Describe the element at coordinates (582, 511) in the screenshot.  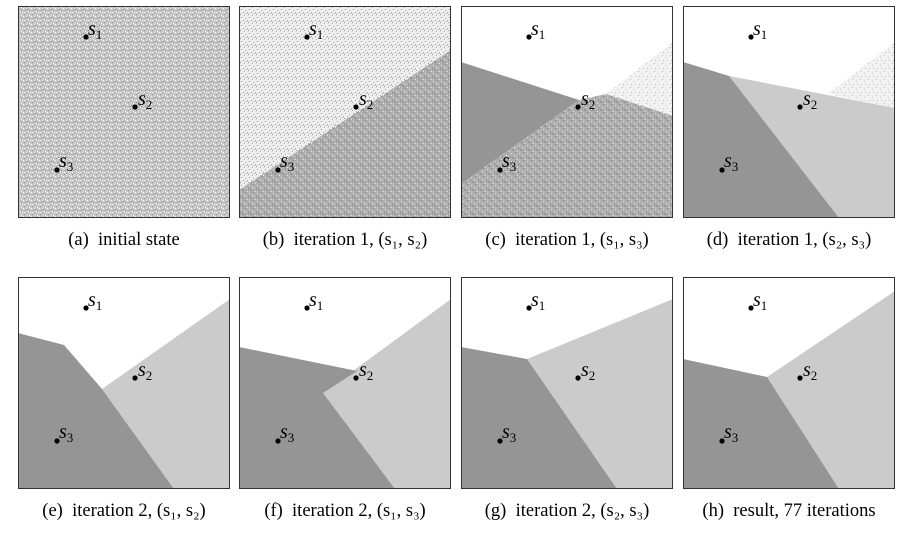
I see `caption-g-text: iteration 2, (s₂, s₃)` at that location.